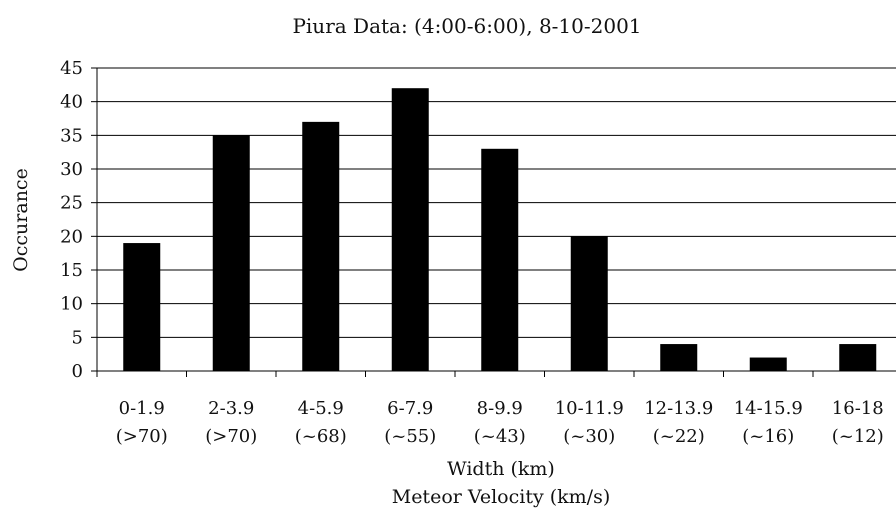 This screenshot has height=511, width=896. What do you see at coordinates (71, 169) in the screenshot?
I see `y-tick-label: 30` at bounding box center [71, 169].